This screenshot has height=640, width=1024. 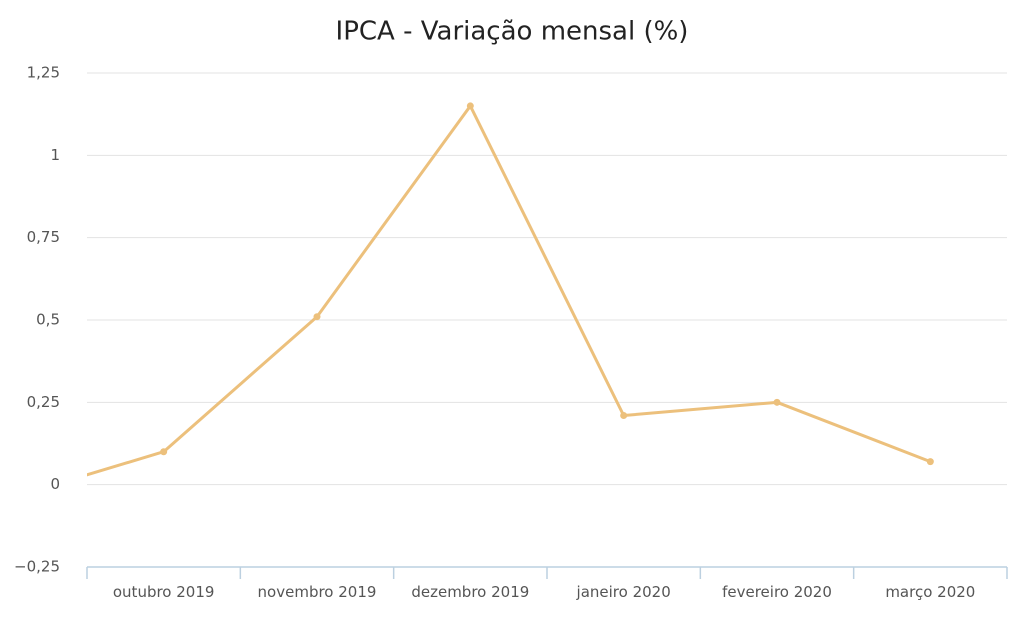 I want to click on x-tick-label: fevereiro 2020, so click(x=777, y=592).